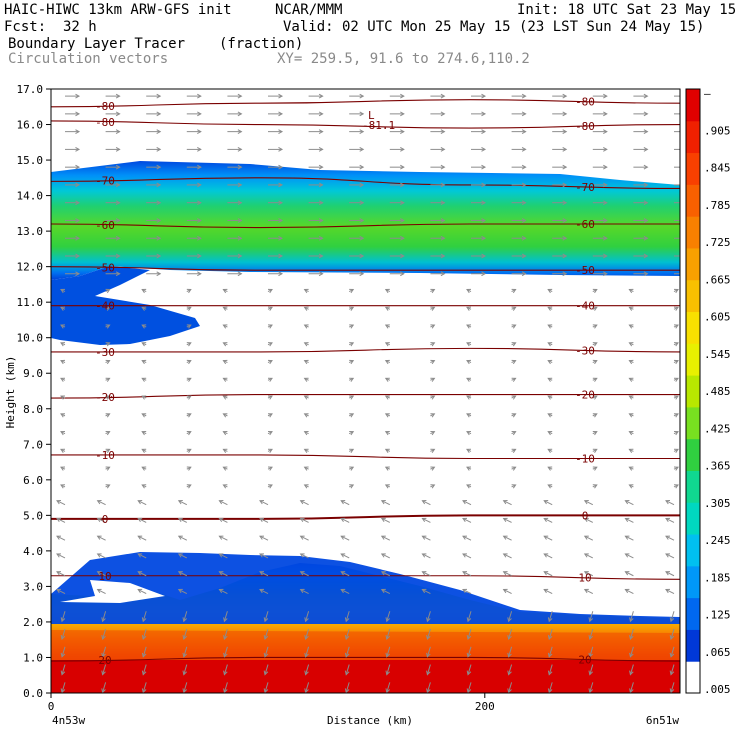  I want to click on x-tick-label: 200, so click(485, 706).